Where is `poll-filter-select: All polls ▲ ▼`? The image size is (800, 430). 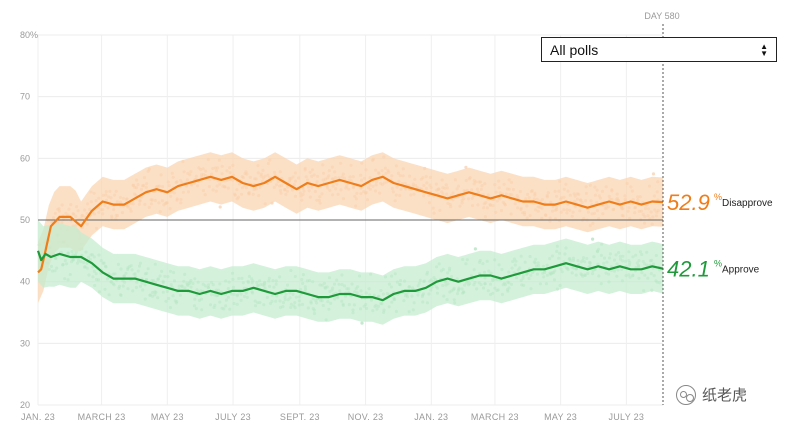 poll-filter-select: All polls ▲ ▼ is located at coordinates (659, 49).